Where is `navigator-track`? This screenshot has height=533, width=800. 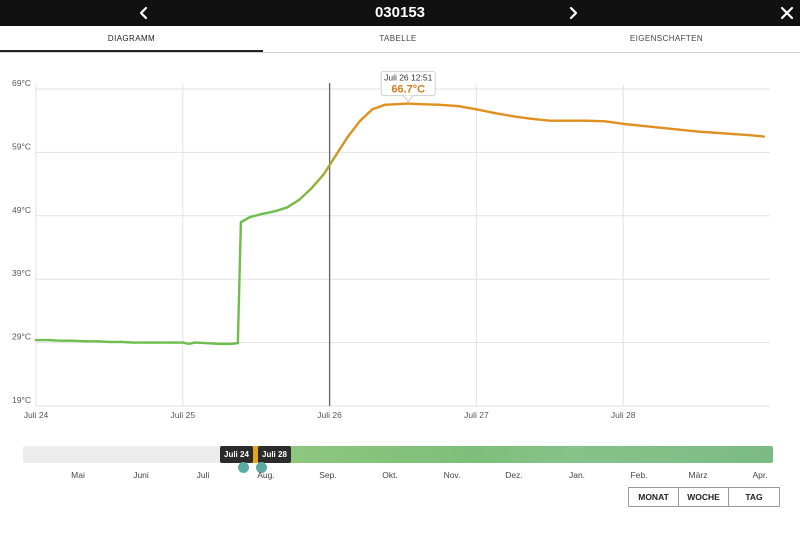 navigator-track is located at coordinates (398, 454).